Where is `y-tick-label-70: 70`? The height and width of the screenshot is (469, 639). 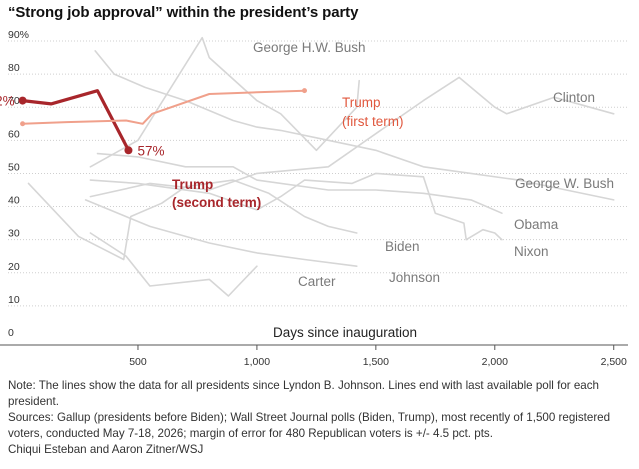 y-tick-label-70: 70 is located at coordinates (14, 101).